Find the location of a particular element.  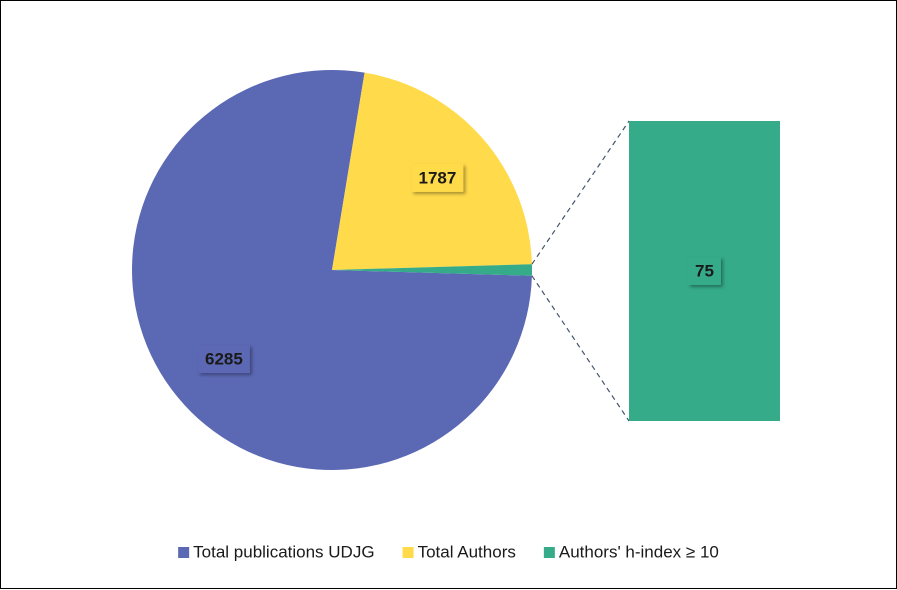

data-label: 6285 is located at coordinates (224, 359).